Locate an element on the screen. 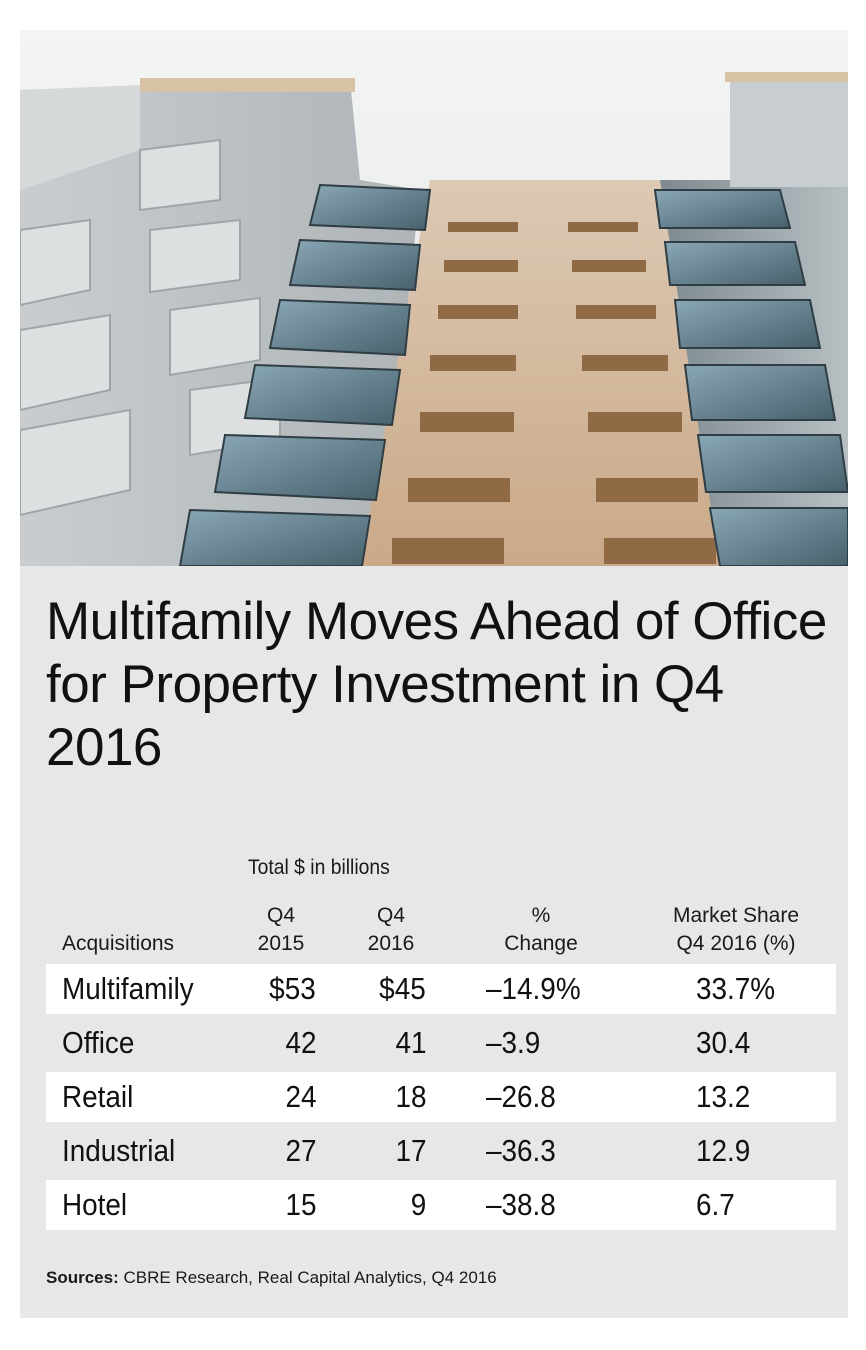 The width and height of the screenshot is (866, 1350). row-q4-2015: $53 is located at coordinates (281, 989).